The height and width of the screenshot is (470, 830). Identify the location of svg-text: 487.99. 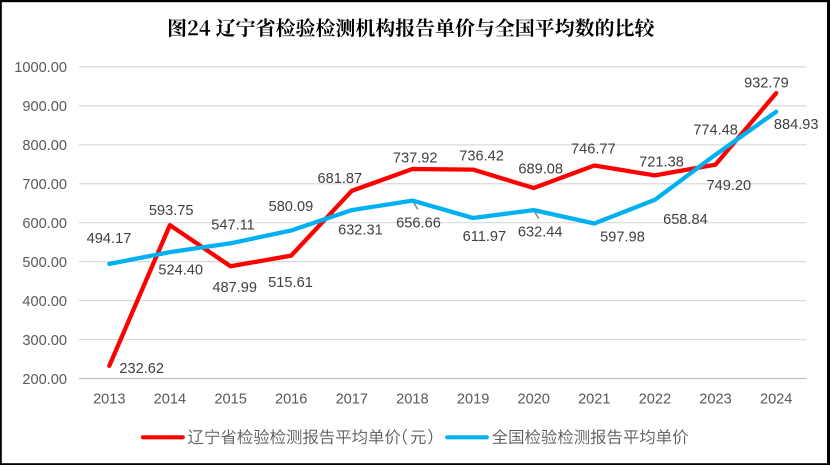
(234, 288).